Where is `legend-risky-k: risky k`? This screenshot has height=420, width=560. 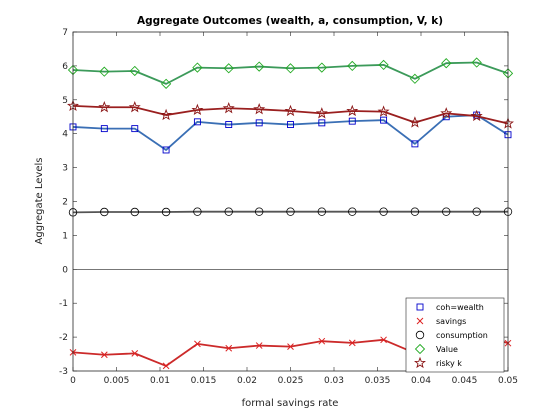
legend-risky-k: risky k is located at coordinates (438, 362).